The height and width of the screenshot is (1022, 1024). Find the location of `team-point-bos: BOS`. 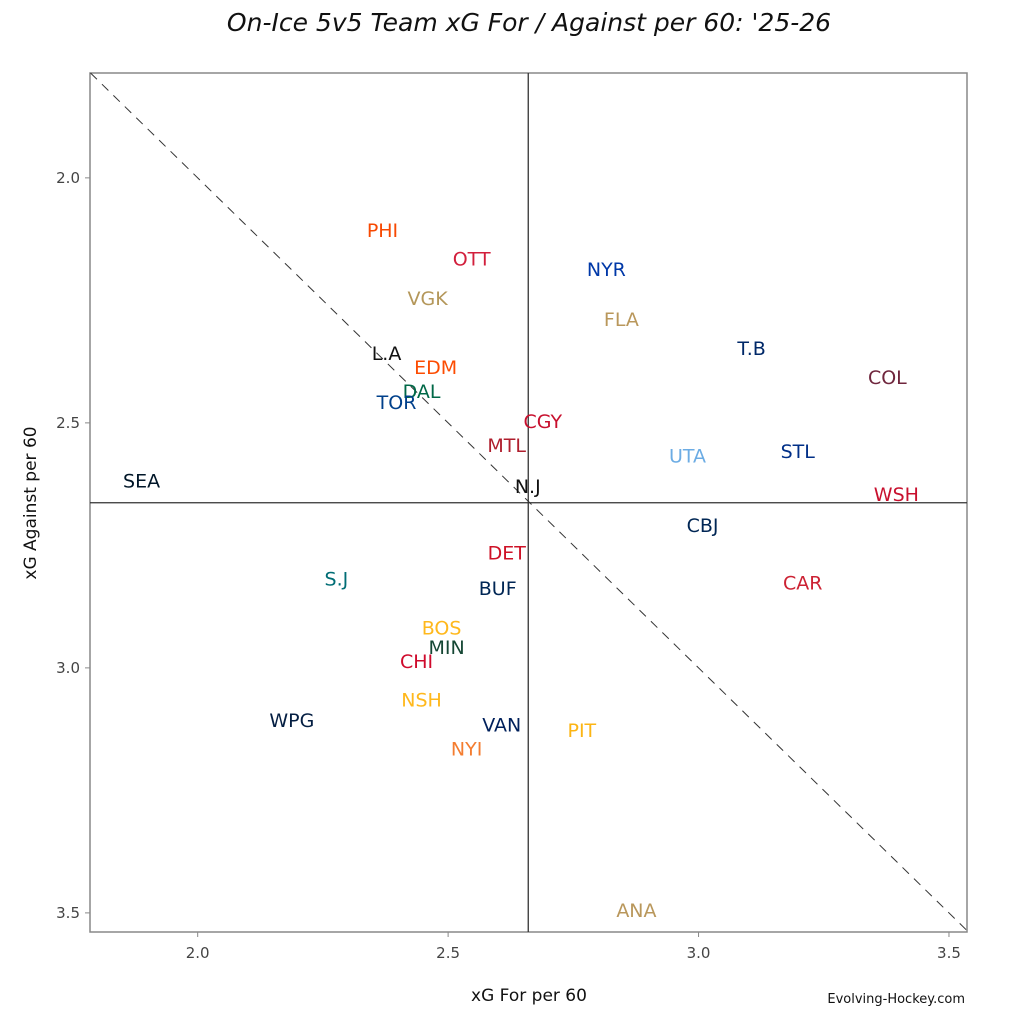

team-point-bos: BOS is located at coordinates (442, 629).